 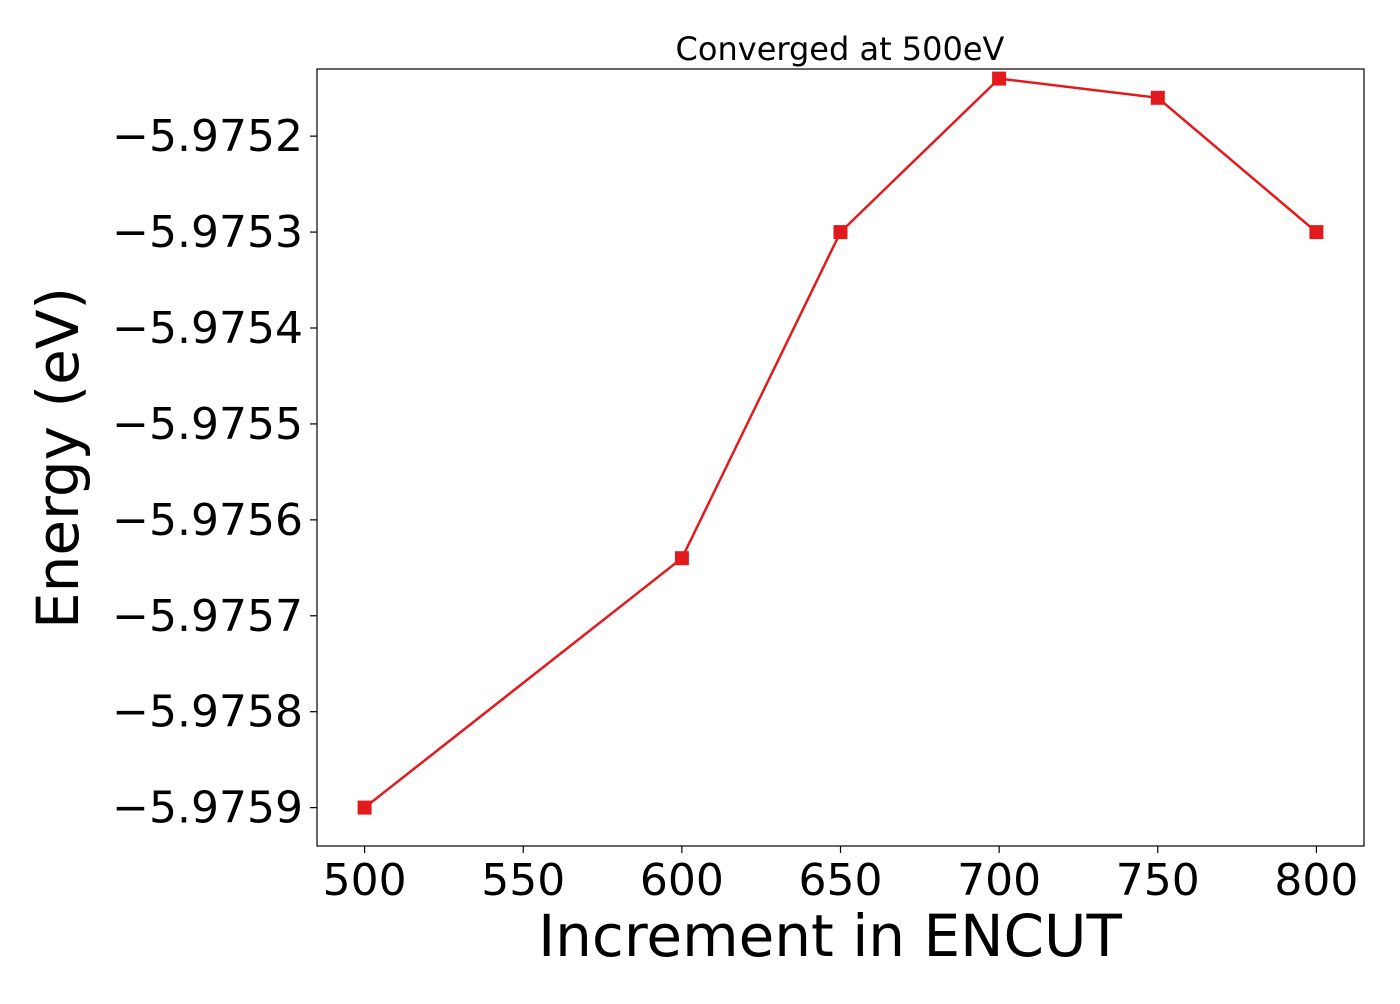 What do you see at coordinates (365, 880) in the screenshot?
I see `x-tick-label: 500` at bounding box center [365, 880].